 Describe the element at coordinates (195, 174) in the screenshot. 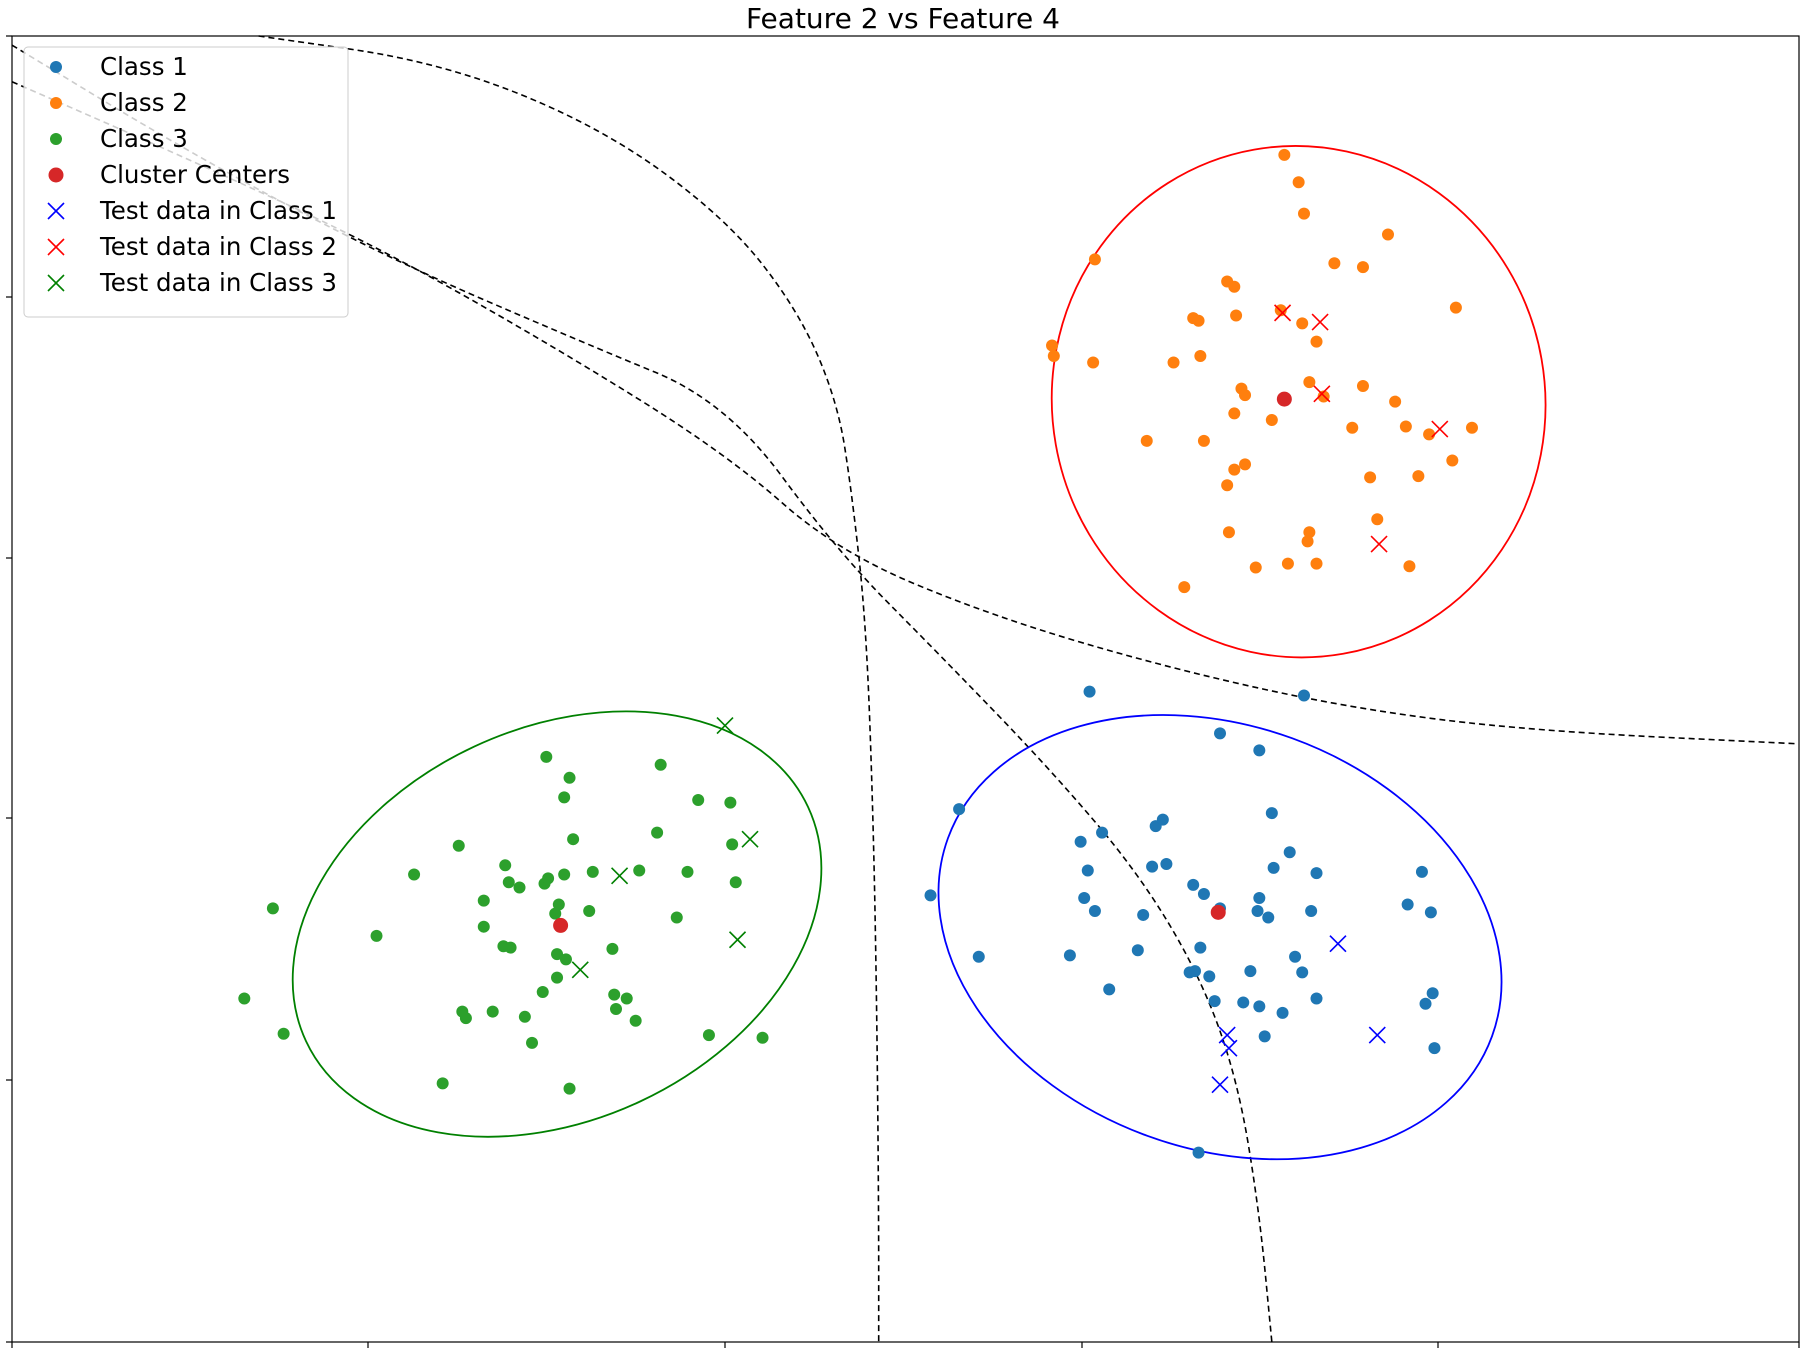

I see `legend-label-cluster-centers: Cluster Centers` at that location.